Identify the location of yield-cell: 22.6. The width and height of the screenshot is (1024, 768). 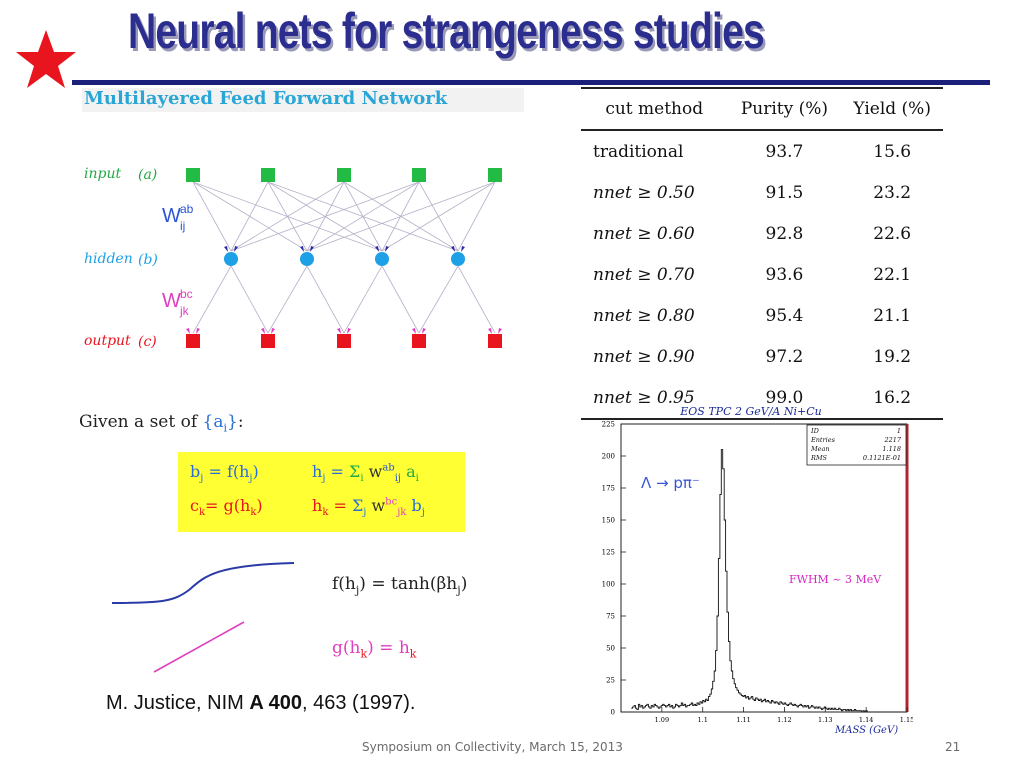
(892, 233).